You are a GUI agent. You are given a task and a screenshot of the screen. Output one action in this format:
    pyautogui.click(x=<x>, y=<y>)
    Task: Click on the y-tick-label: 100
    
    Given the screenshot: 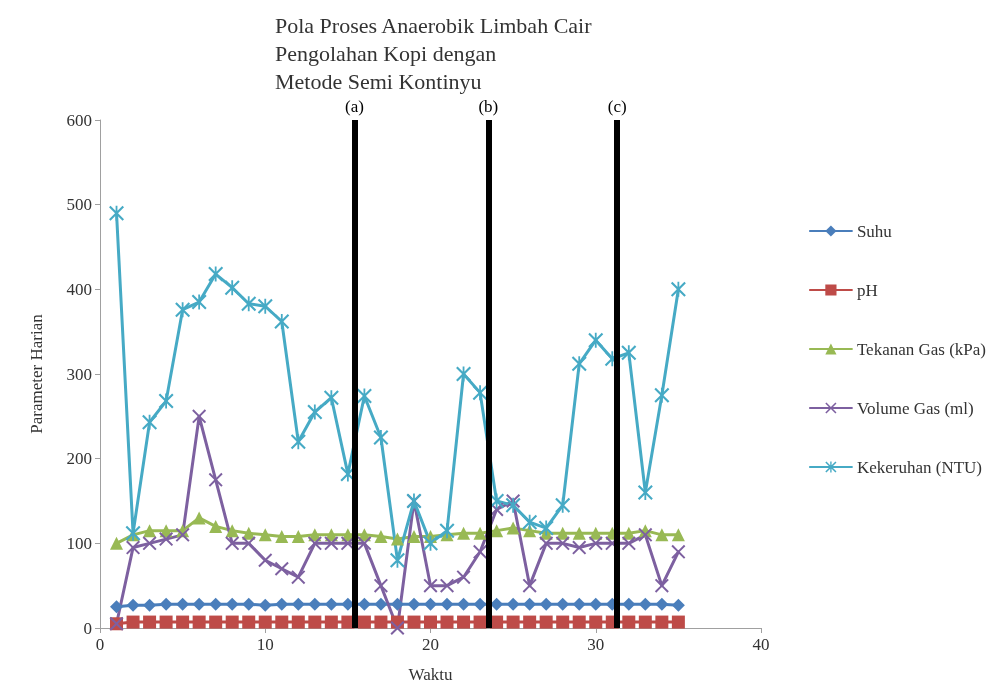 What is the action you would take?
    pyautogui.click(x=79, y=543)
    